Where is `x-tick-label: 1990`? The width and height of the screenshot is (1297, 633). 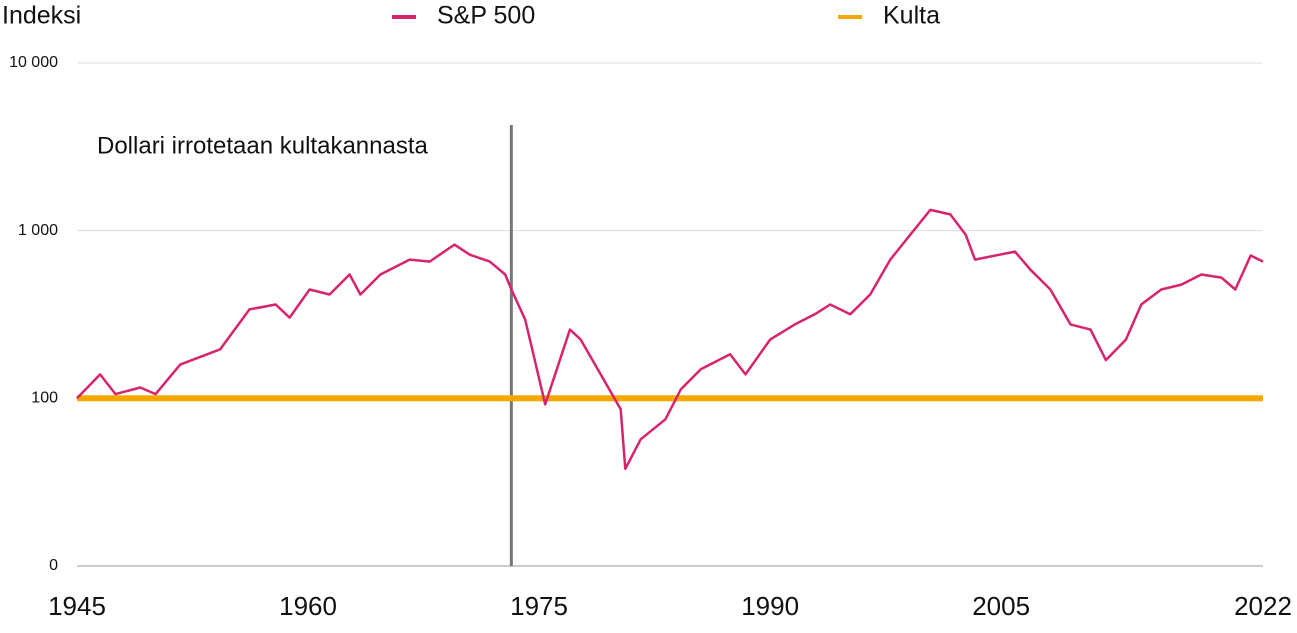
x-tick-label: 1990 is located at coordinates (770, 606).